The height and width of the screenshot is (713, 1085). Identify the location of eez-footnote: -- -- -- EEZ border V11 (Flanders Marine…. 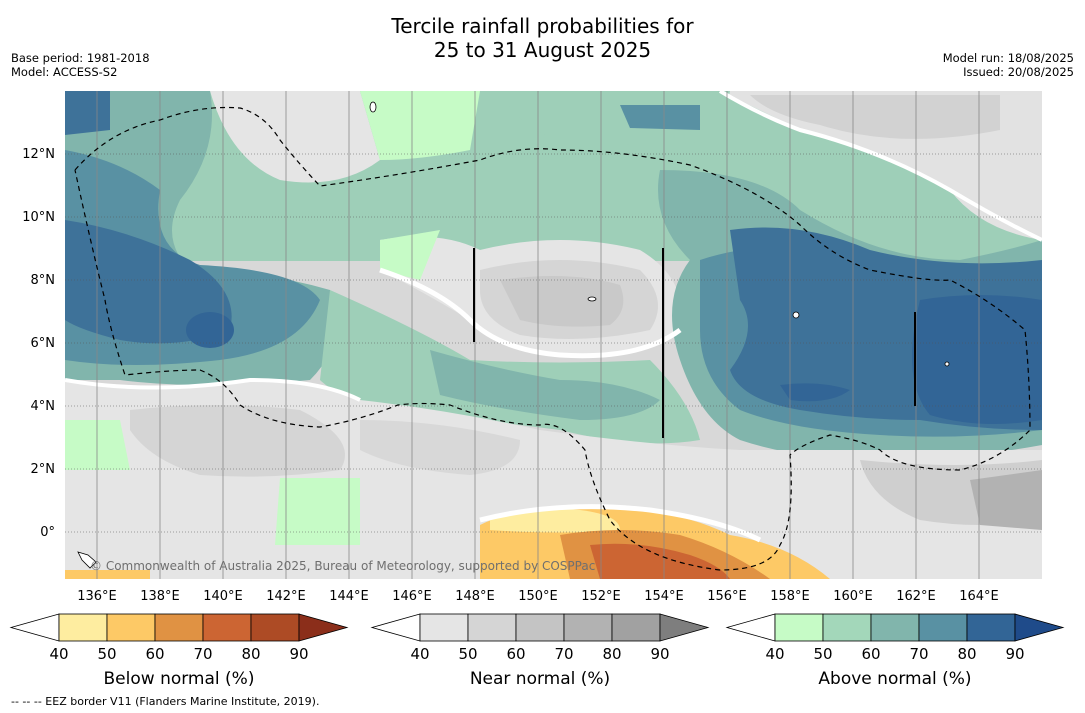
(165, 701).